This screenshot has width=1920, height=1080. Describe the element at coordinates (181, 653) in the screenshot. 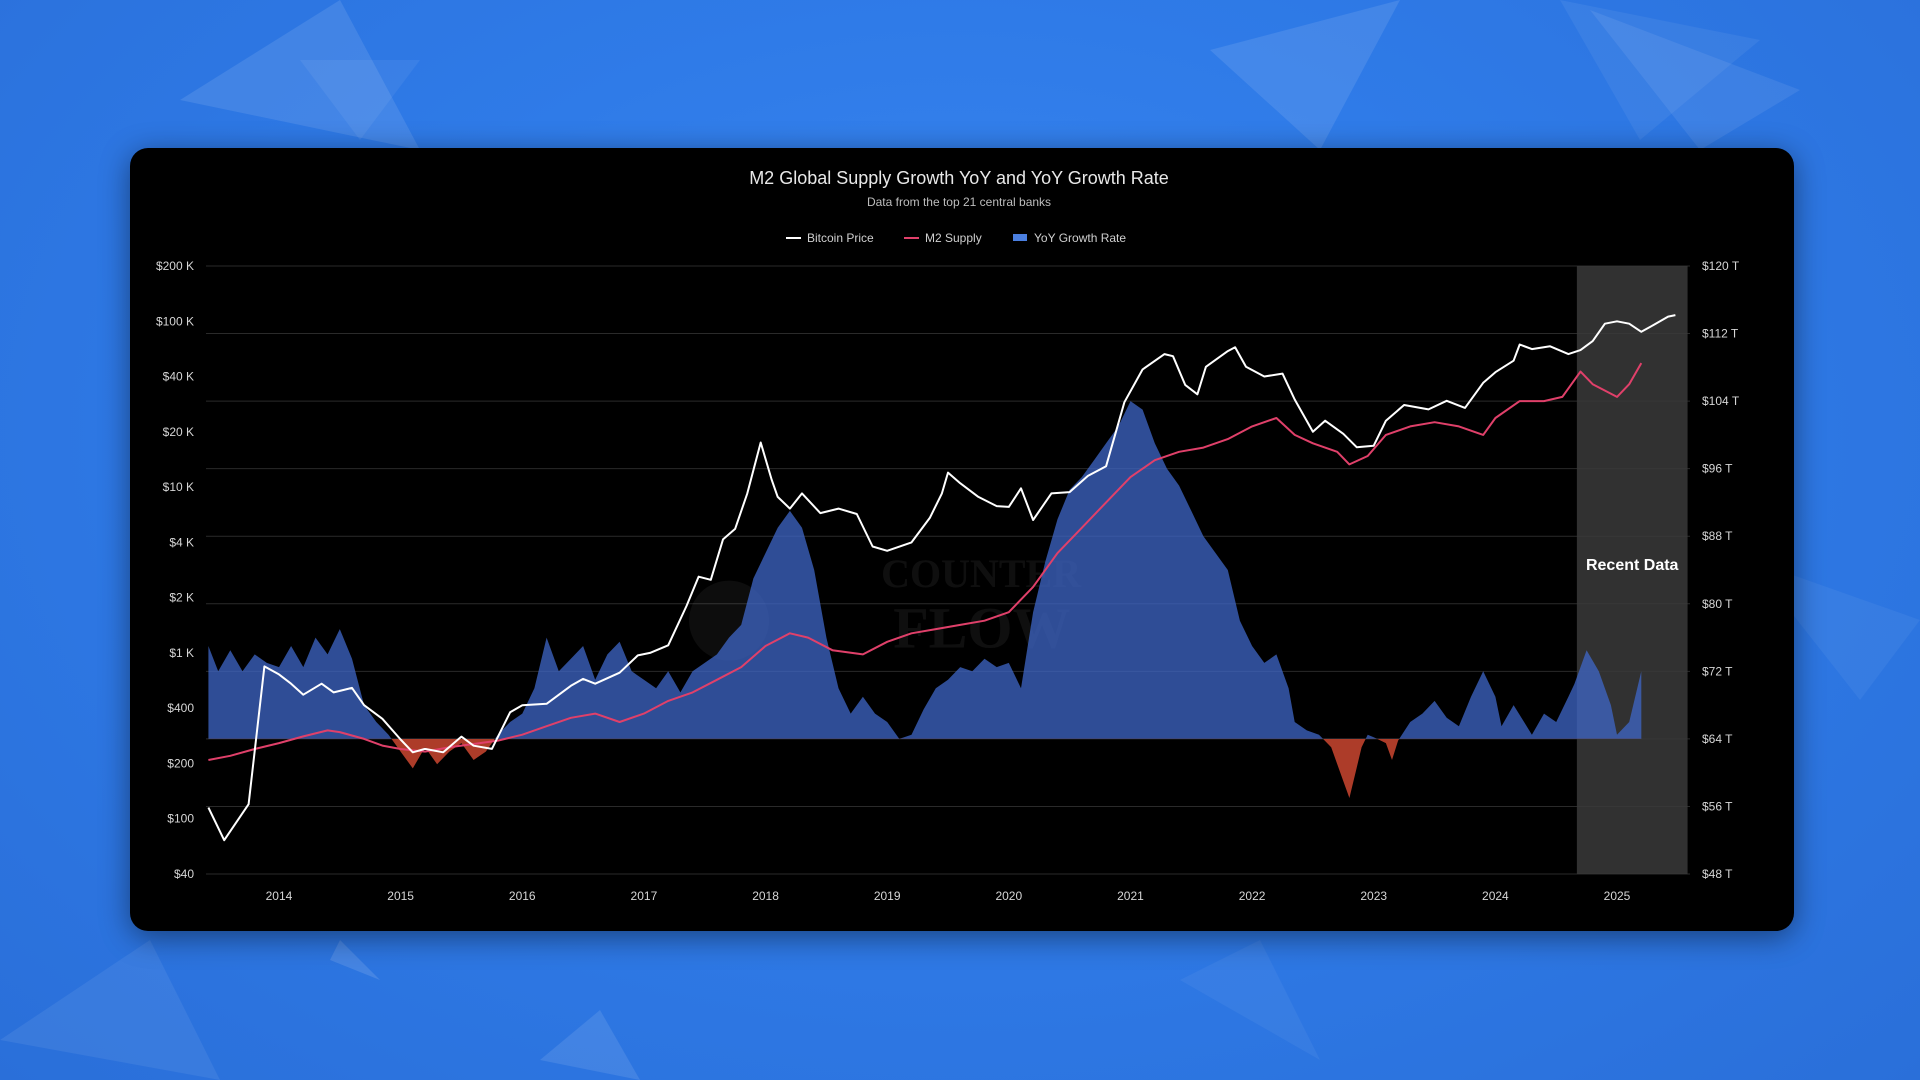

I see `left-tick-label: $1 K` at that location.